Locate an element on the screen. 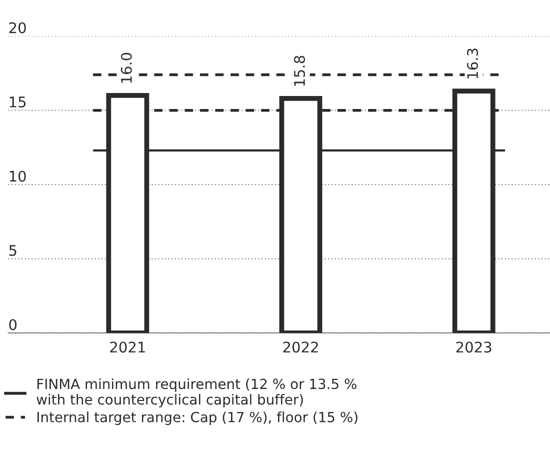  y-tick-label: 10 is located at coordinates (18, 176).